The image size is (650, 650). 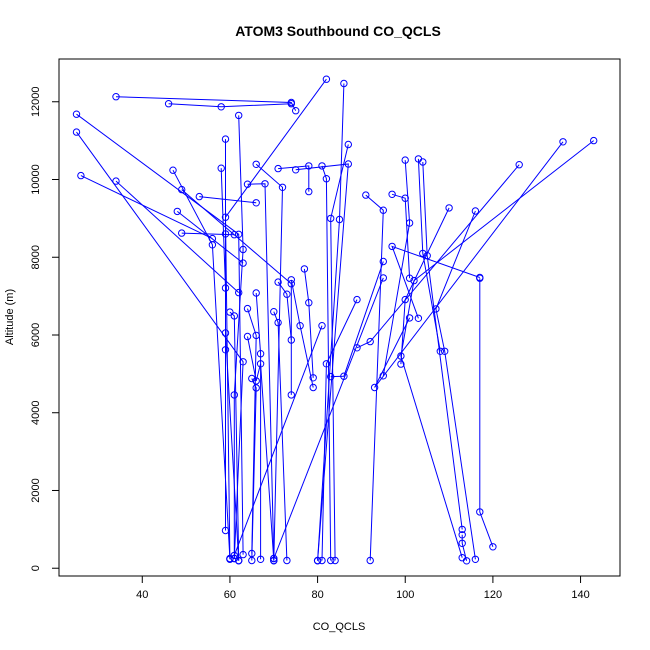 What do you see at coordinates (36, 412) in the screenshot?
I see `y-tick-label: 4000` at bounding box center [36, 412].